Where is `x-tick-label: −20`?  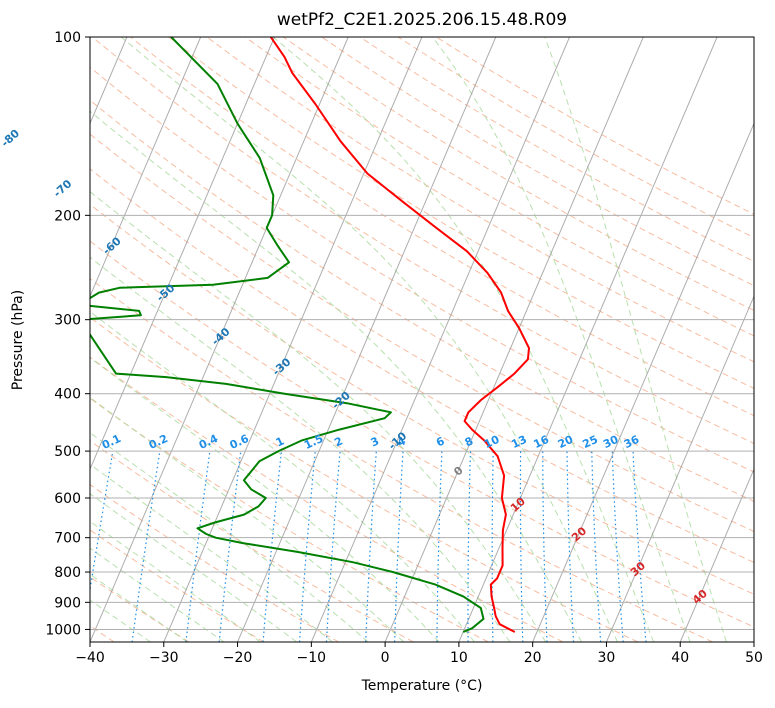 x-tick-label: −20 is located at coordinates (238, 658).